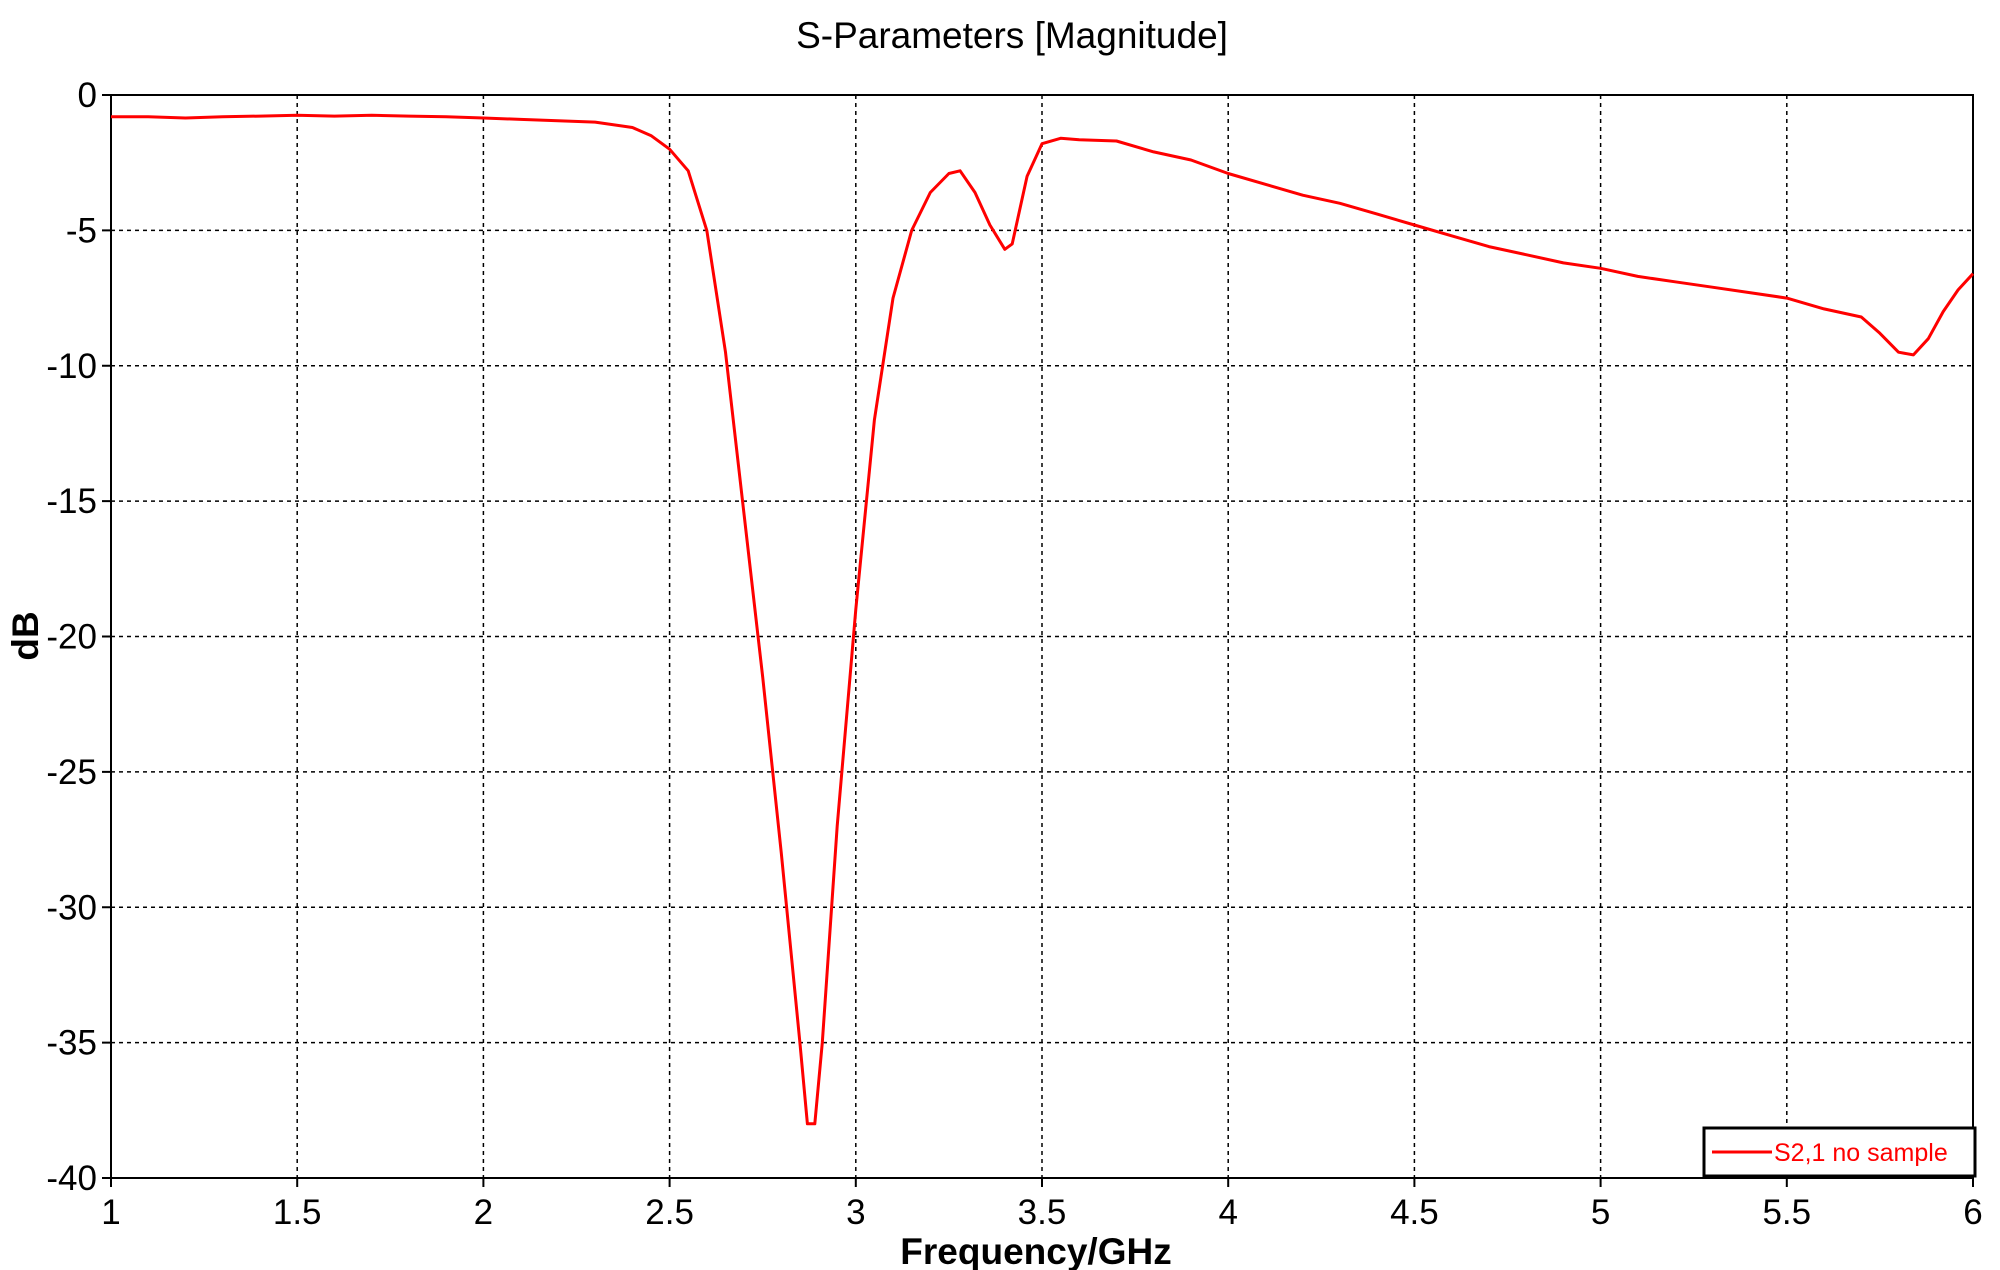 Image resolution: width=2000 pixels, height=1270 pixels. What do you see at coordinates (110, 1212) in the screenshot?
I see `x-tick-label: 1` at bounding box center [110, 1212].